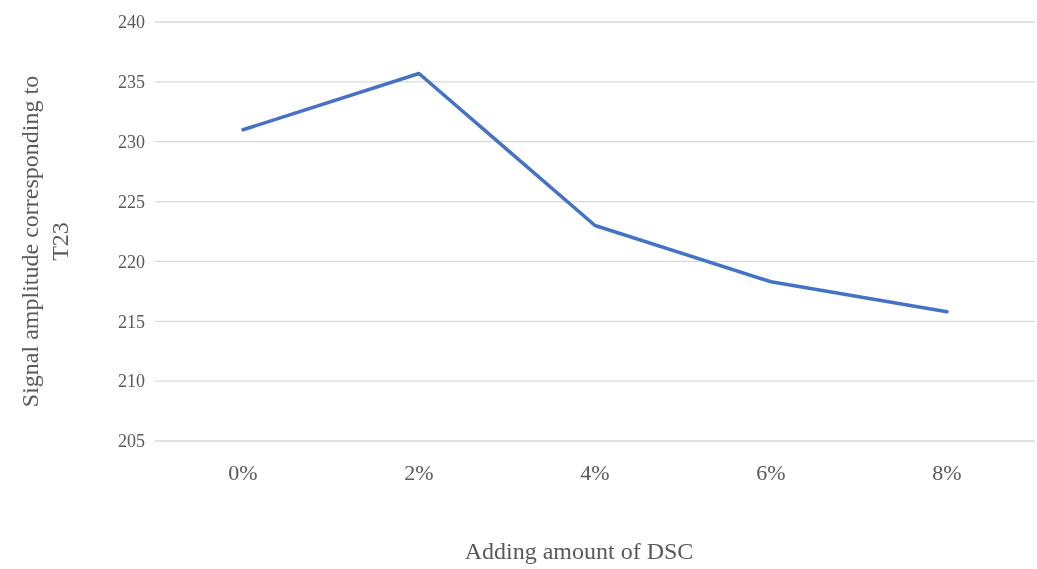  I want to click on y-tick-label: 225, so click(131, 201).